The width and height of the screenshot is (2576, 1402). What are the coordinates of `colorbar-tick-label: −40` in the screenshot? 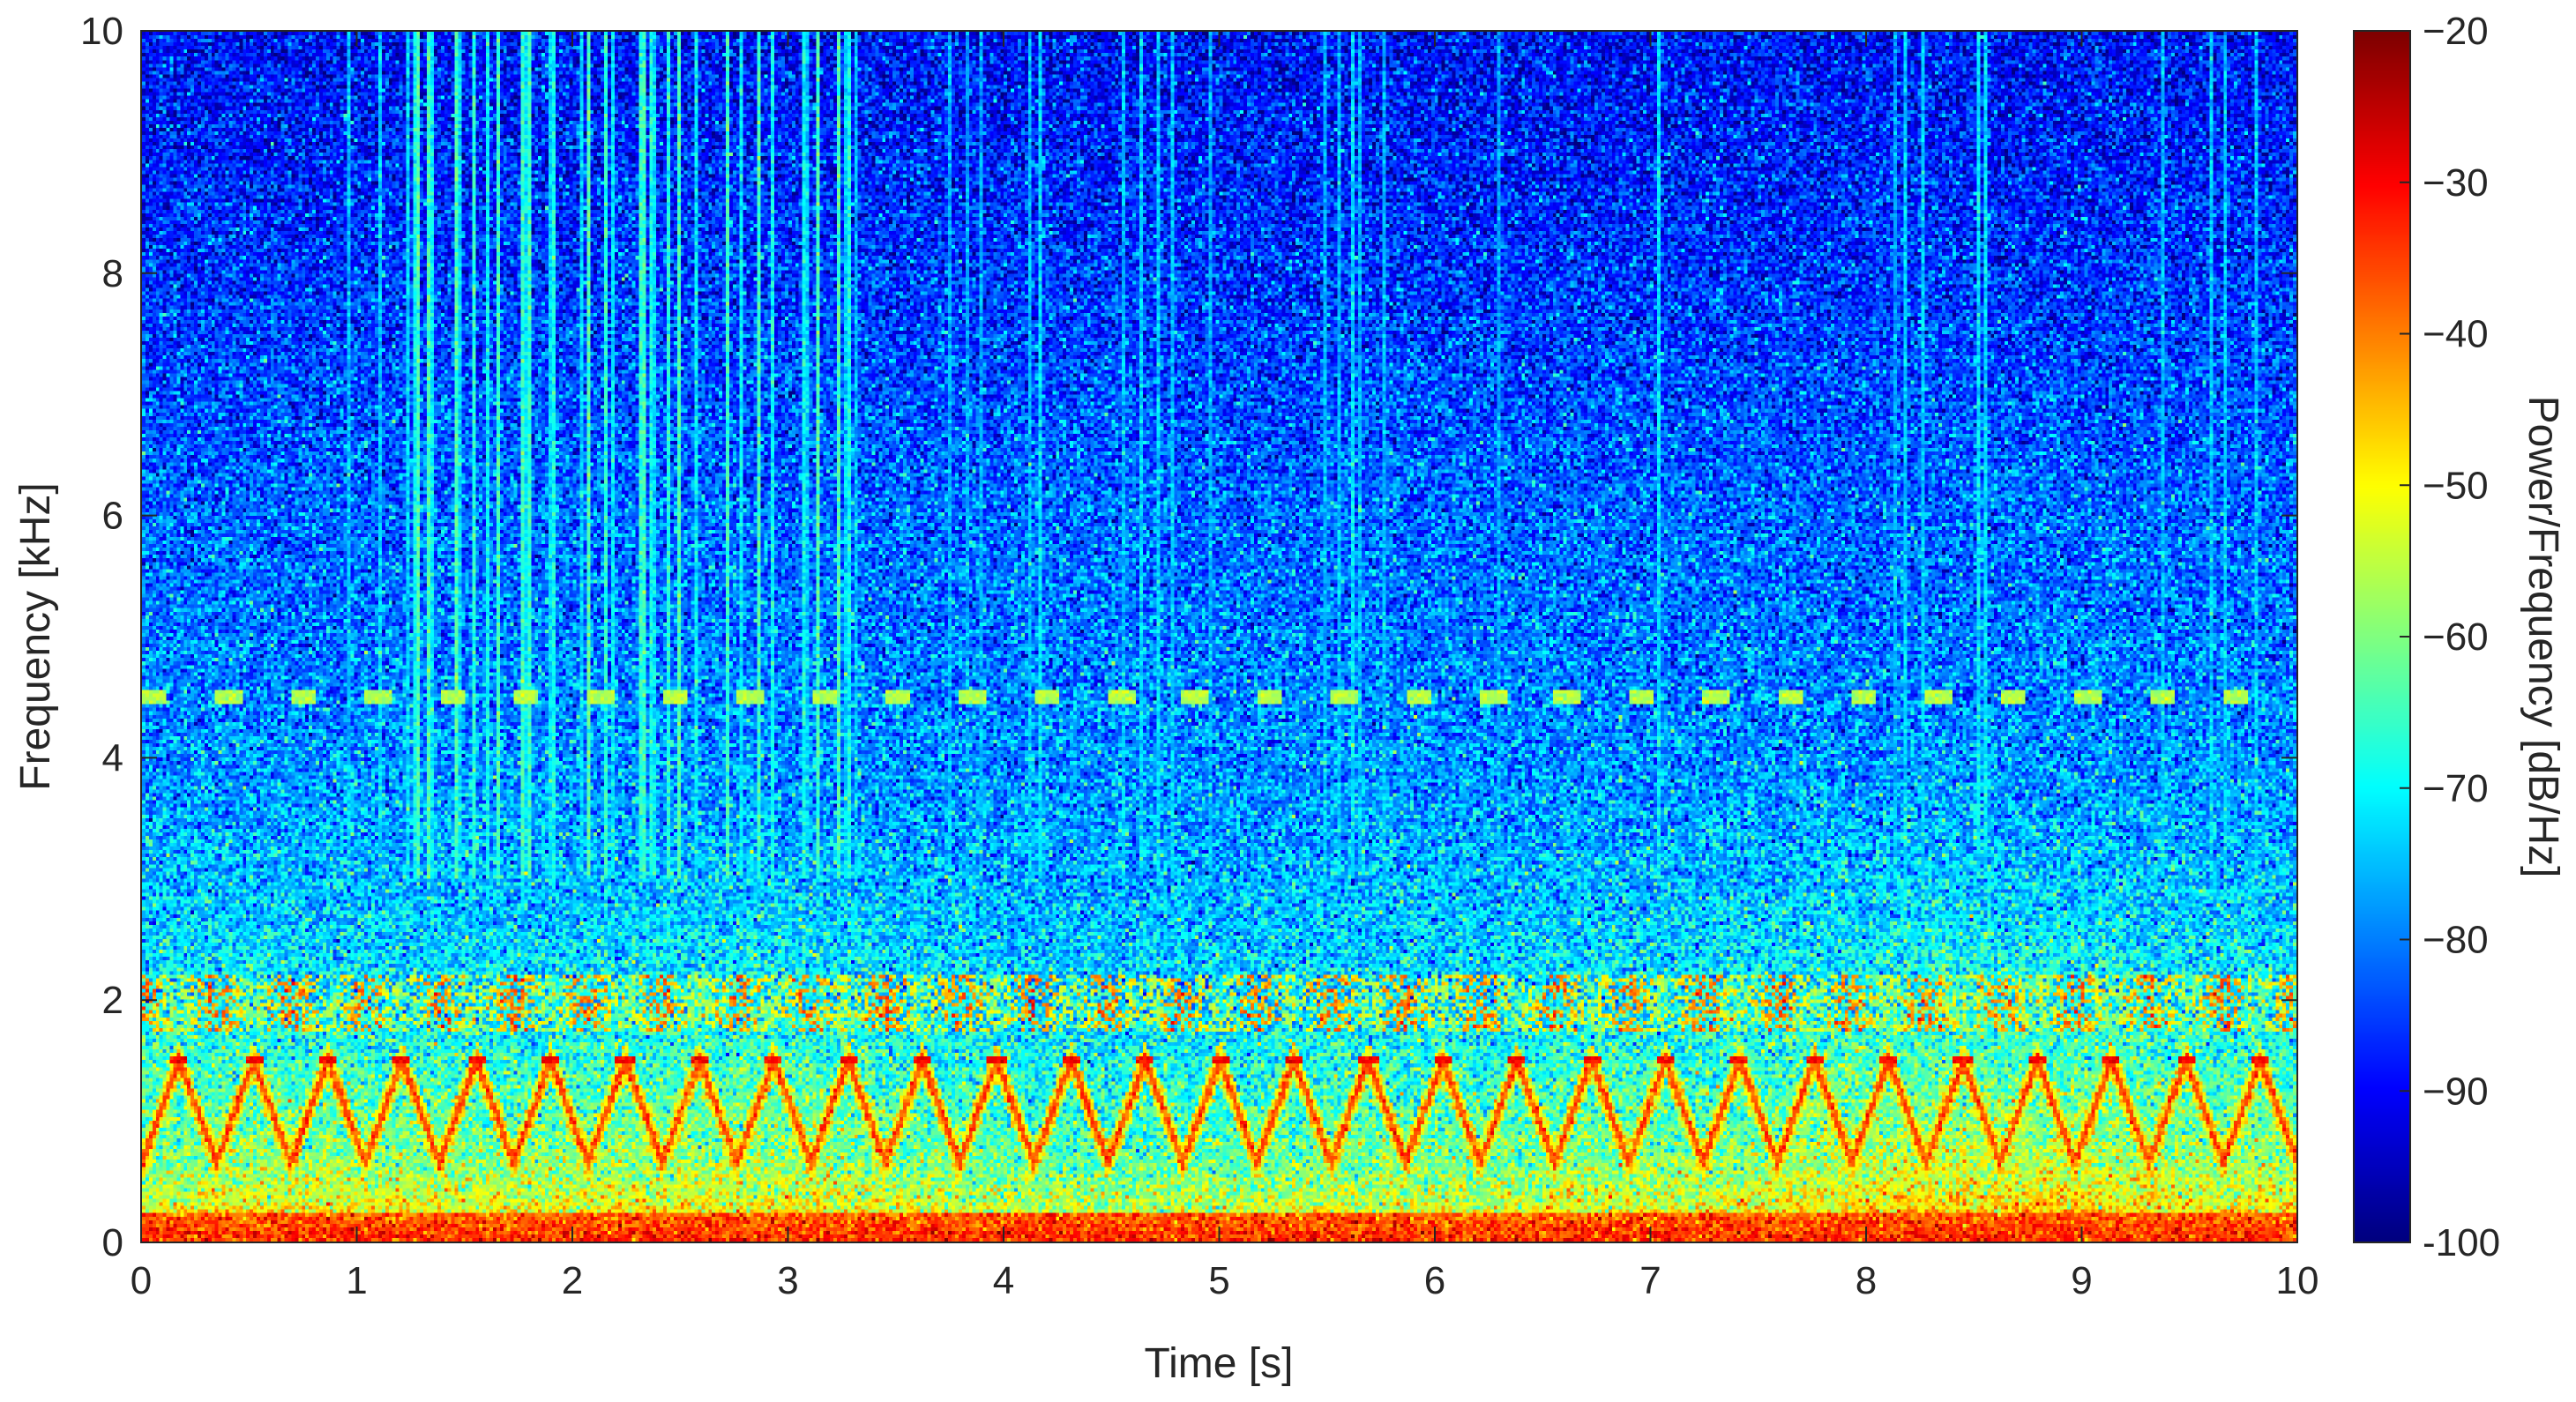 It's located at (2456, 334).